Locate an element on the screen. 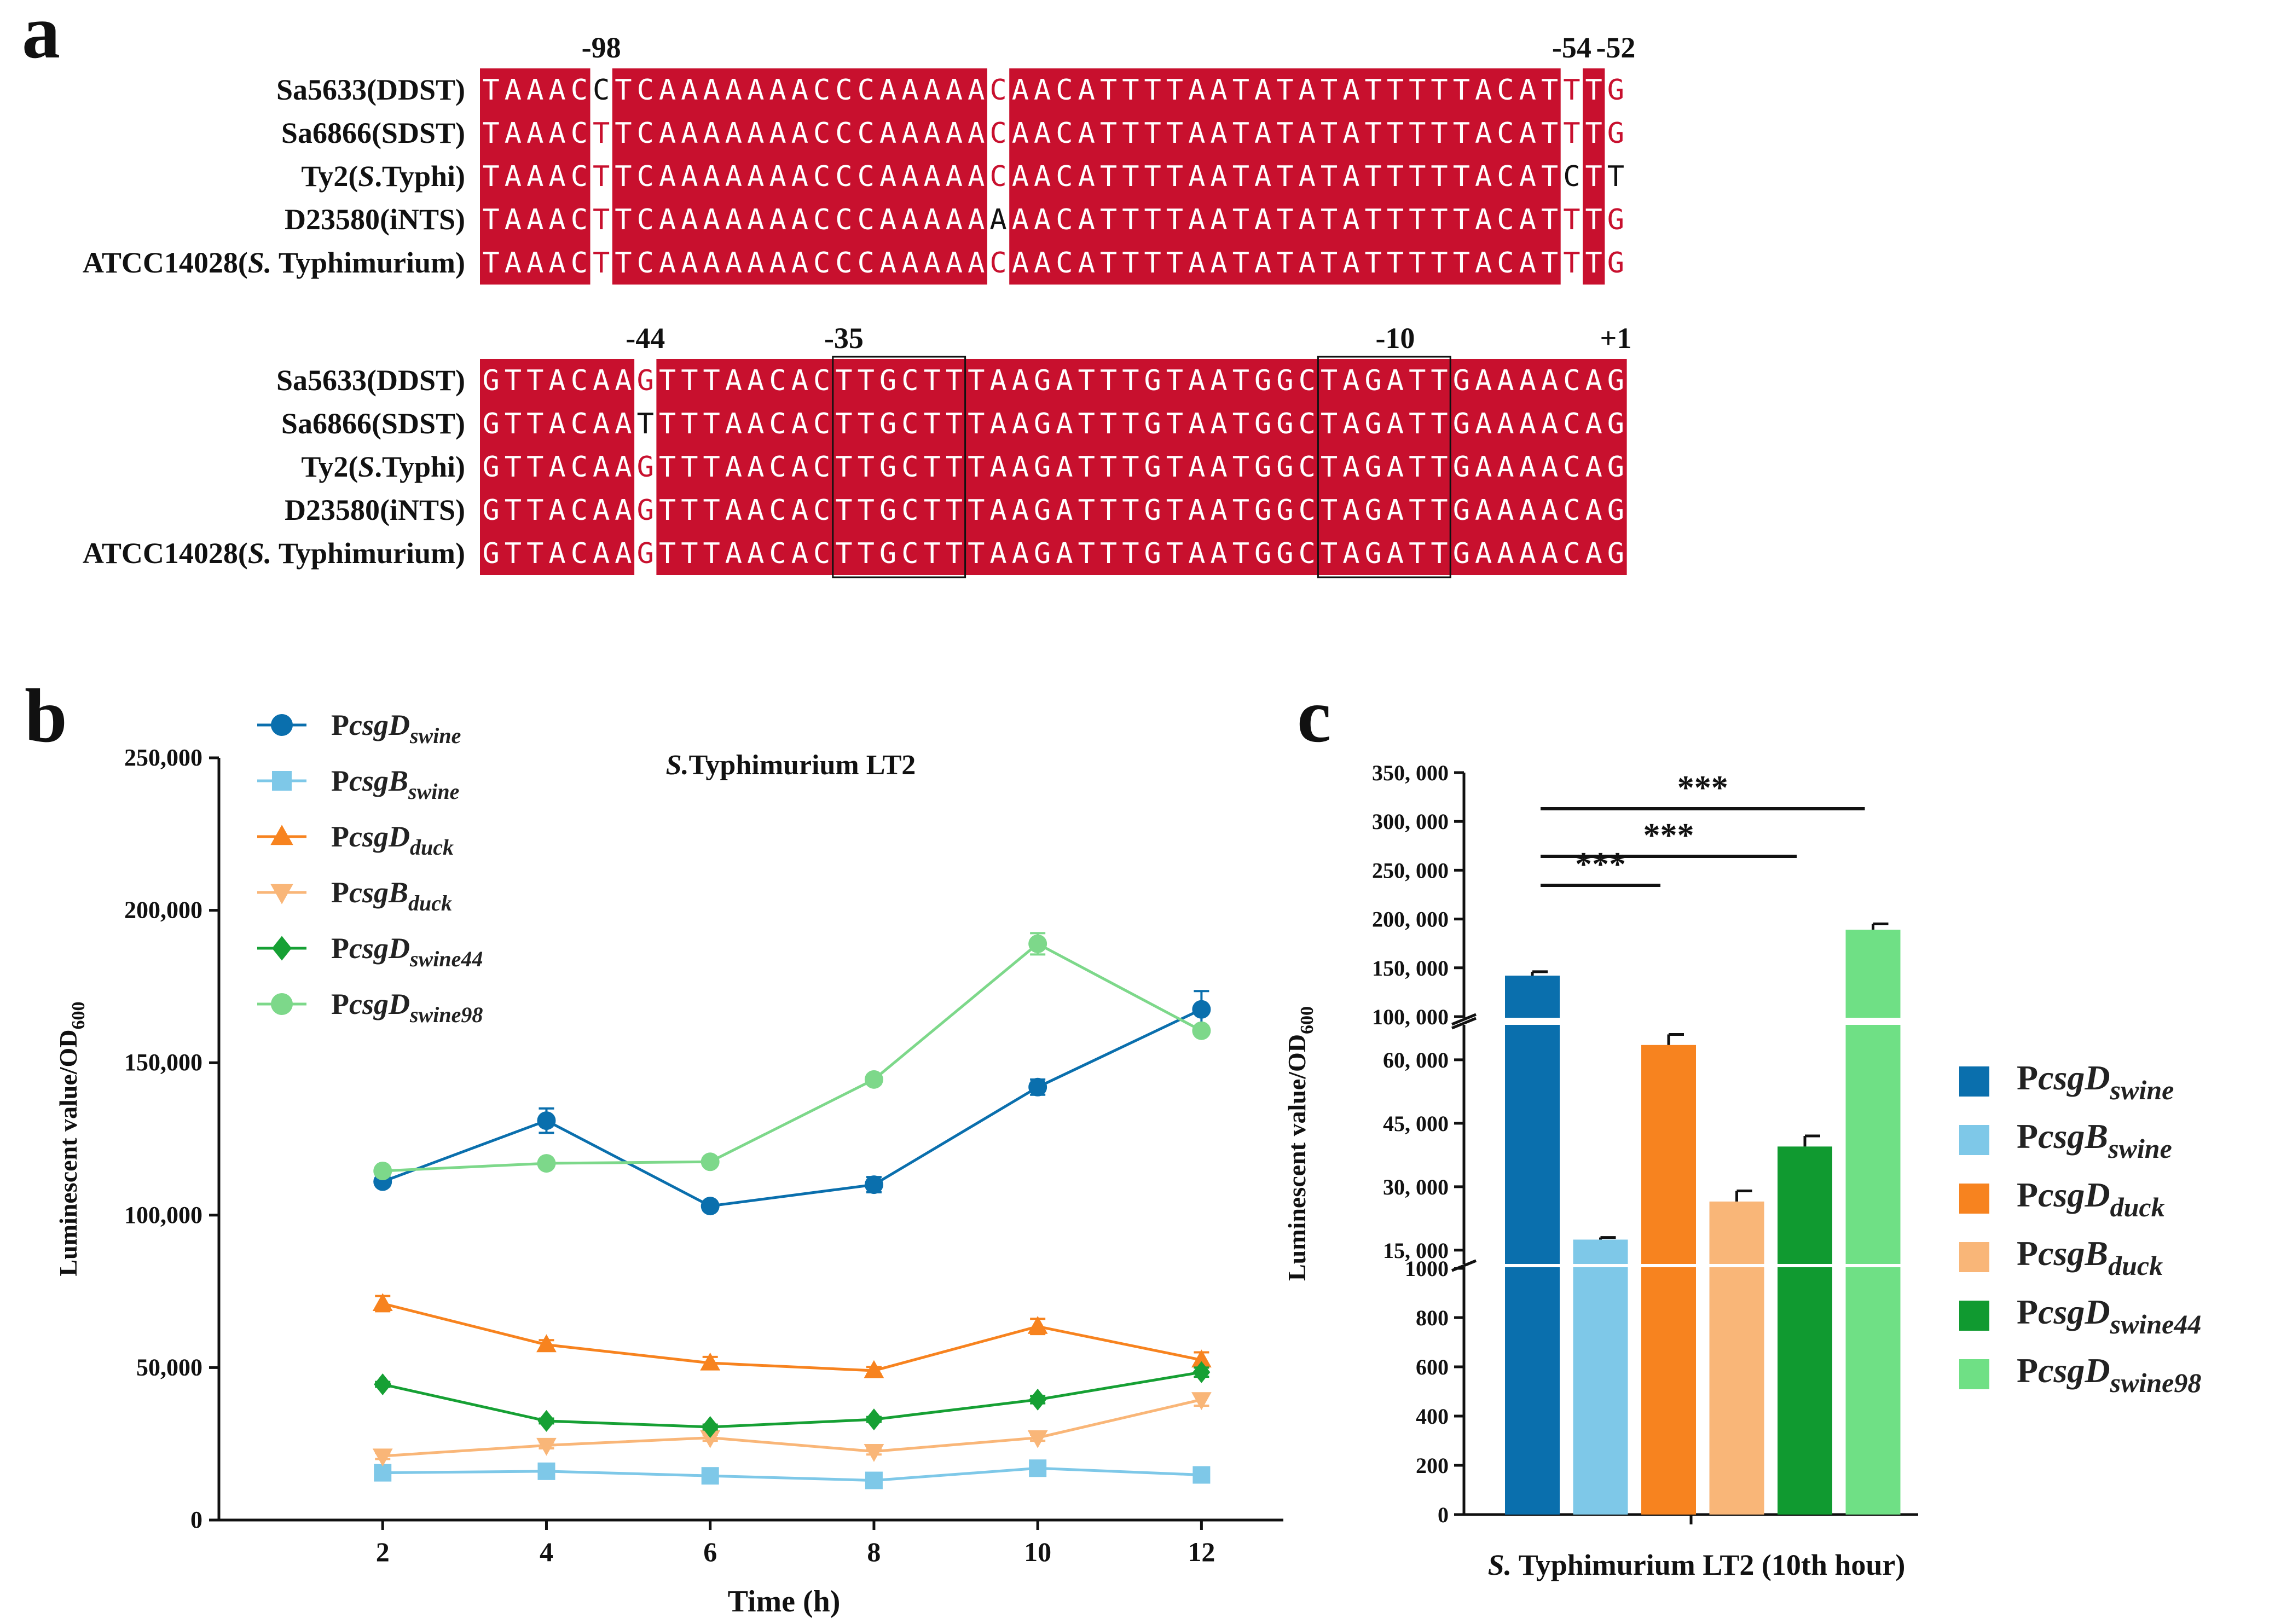  bar-PcsgDswine44 is located at coordinates (1805, 1330).